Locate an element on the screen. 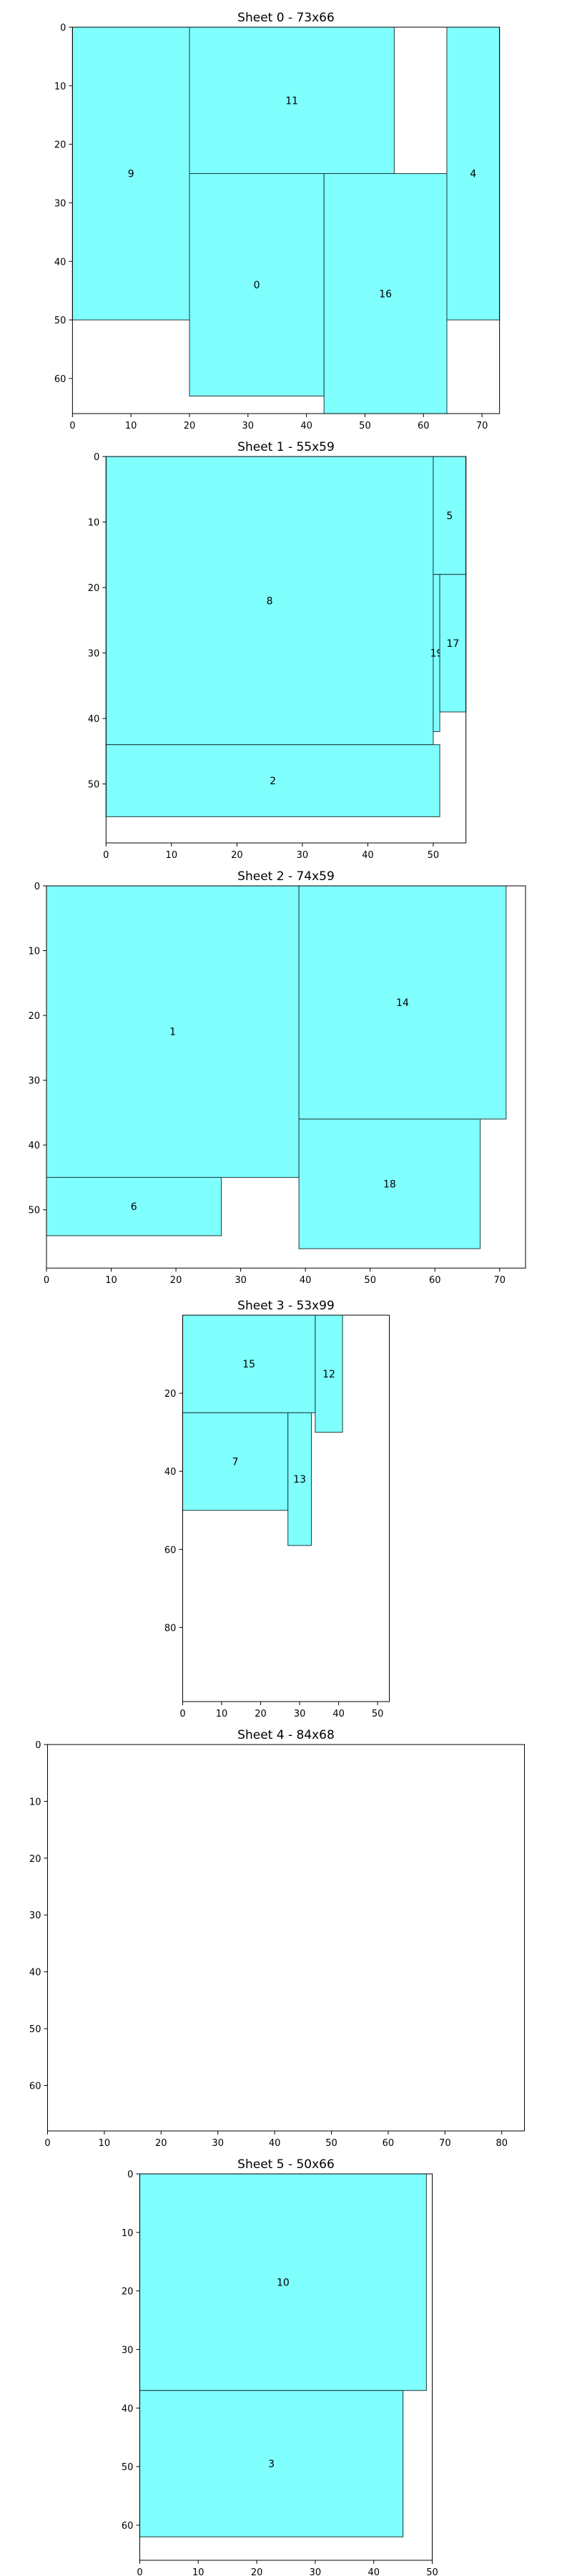  item-label-0: 0 is located at coordinates (257, 285).